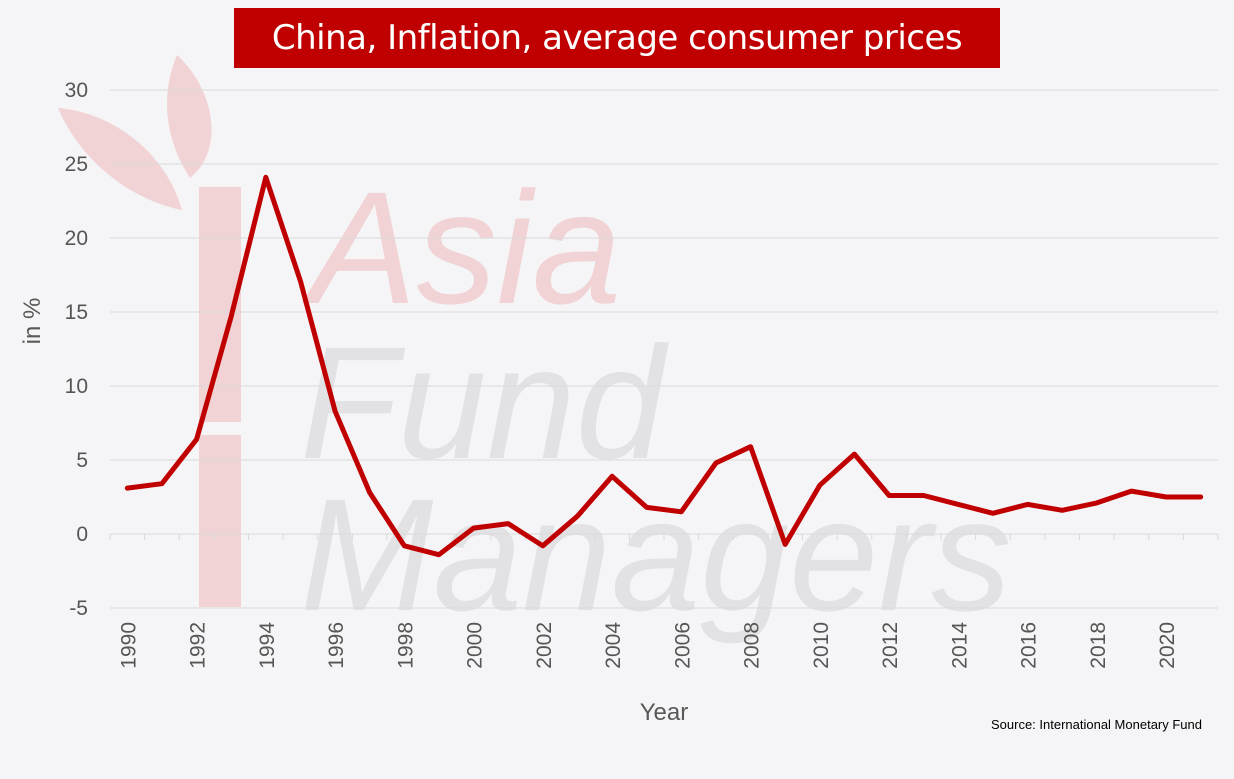 Image resolution: width=1234 pixels, height=779 pixels. Describe the element at coordinates (682, 645) in the screenshot. I see `x-tick-label: 2006` at that location.